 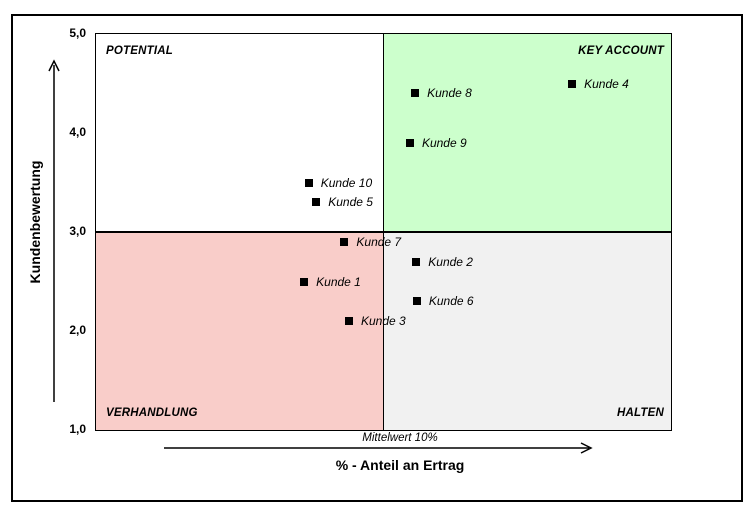 What do you see at coordinates (77, 132) in the screenshot?
I see `y-tick-label: 4,0` at bounding box center [77, 132].